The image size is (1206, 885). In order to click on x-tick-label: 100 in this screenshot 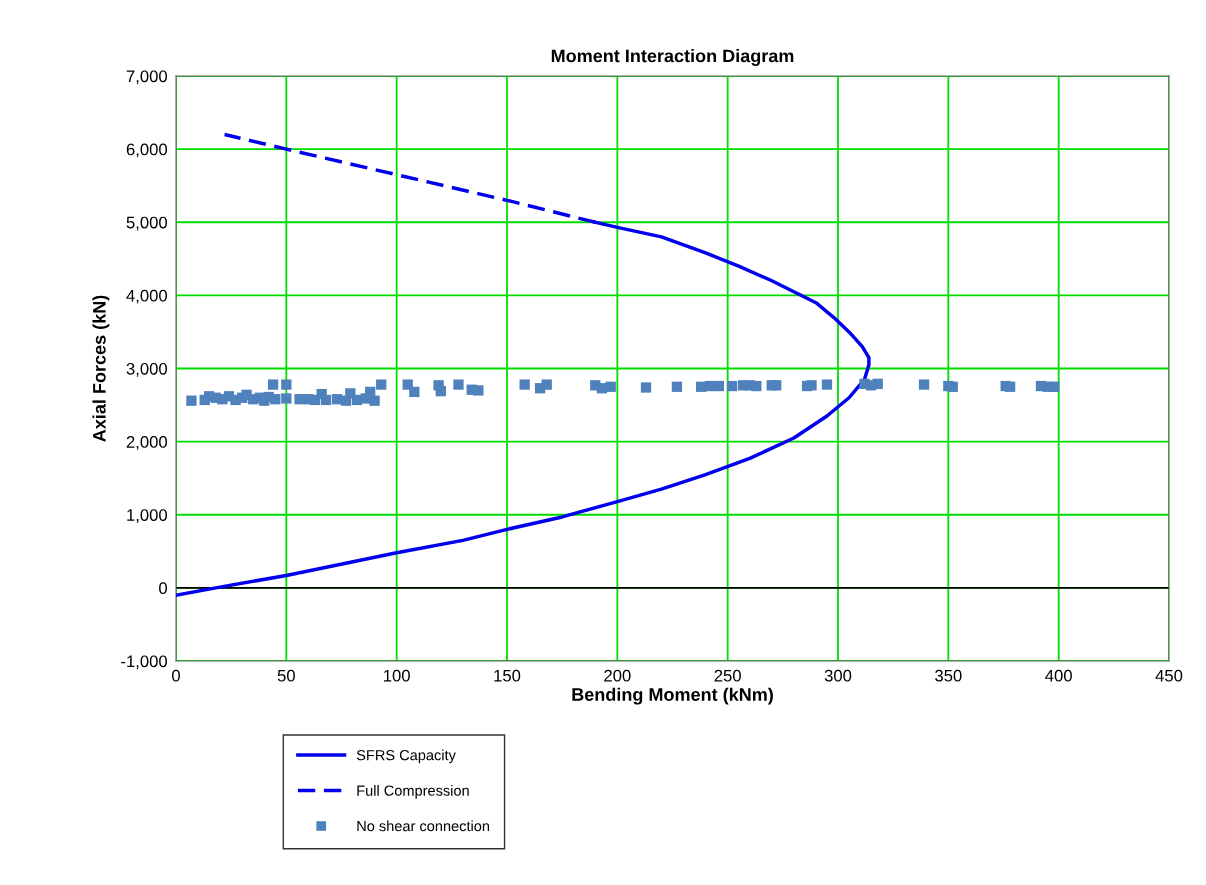, I will do `click(397, 675)`.